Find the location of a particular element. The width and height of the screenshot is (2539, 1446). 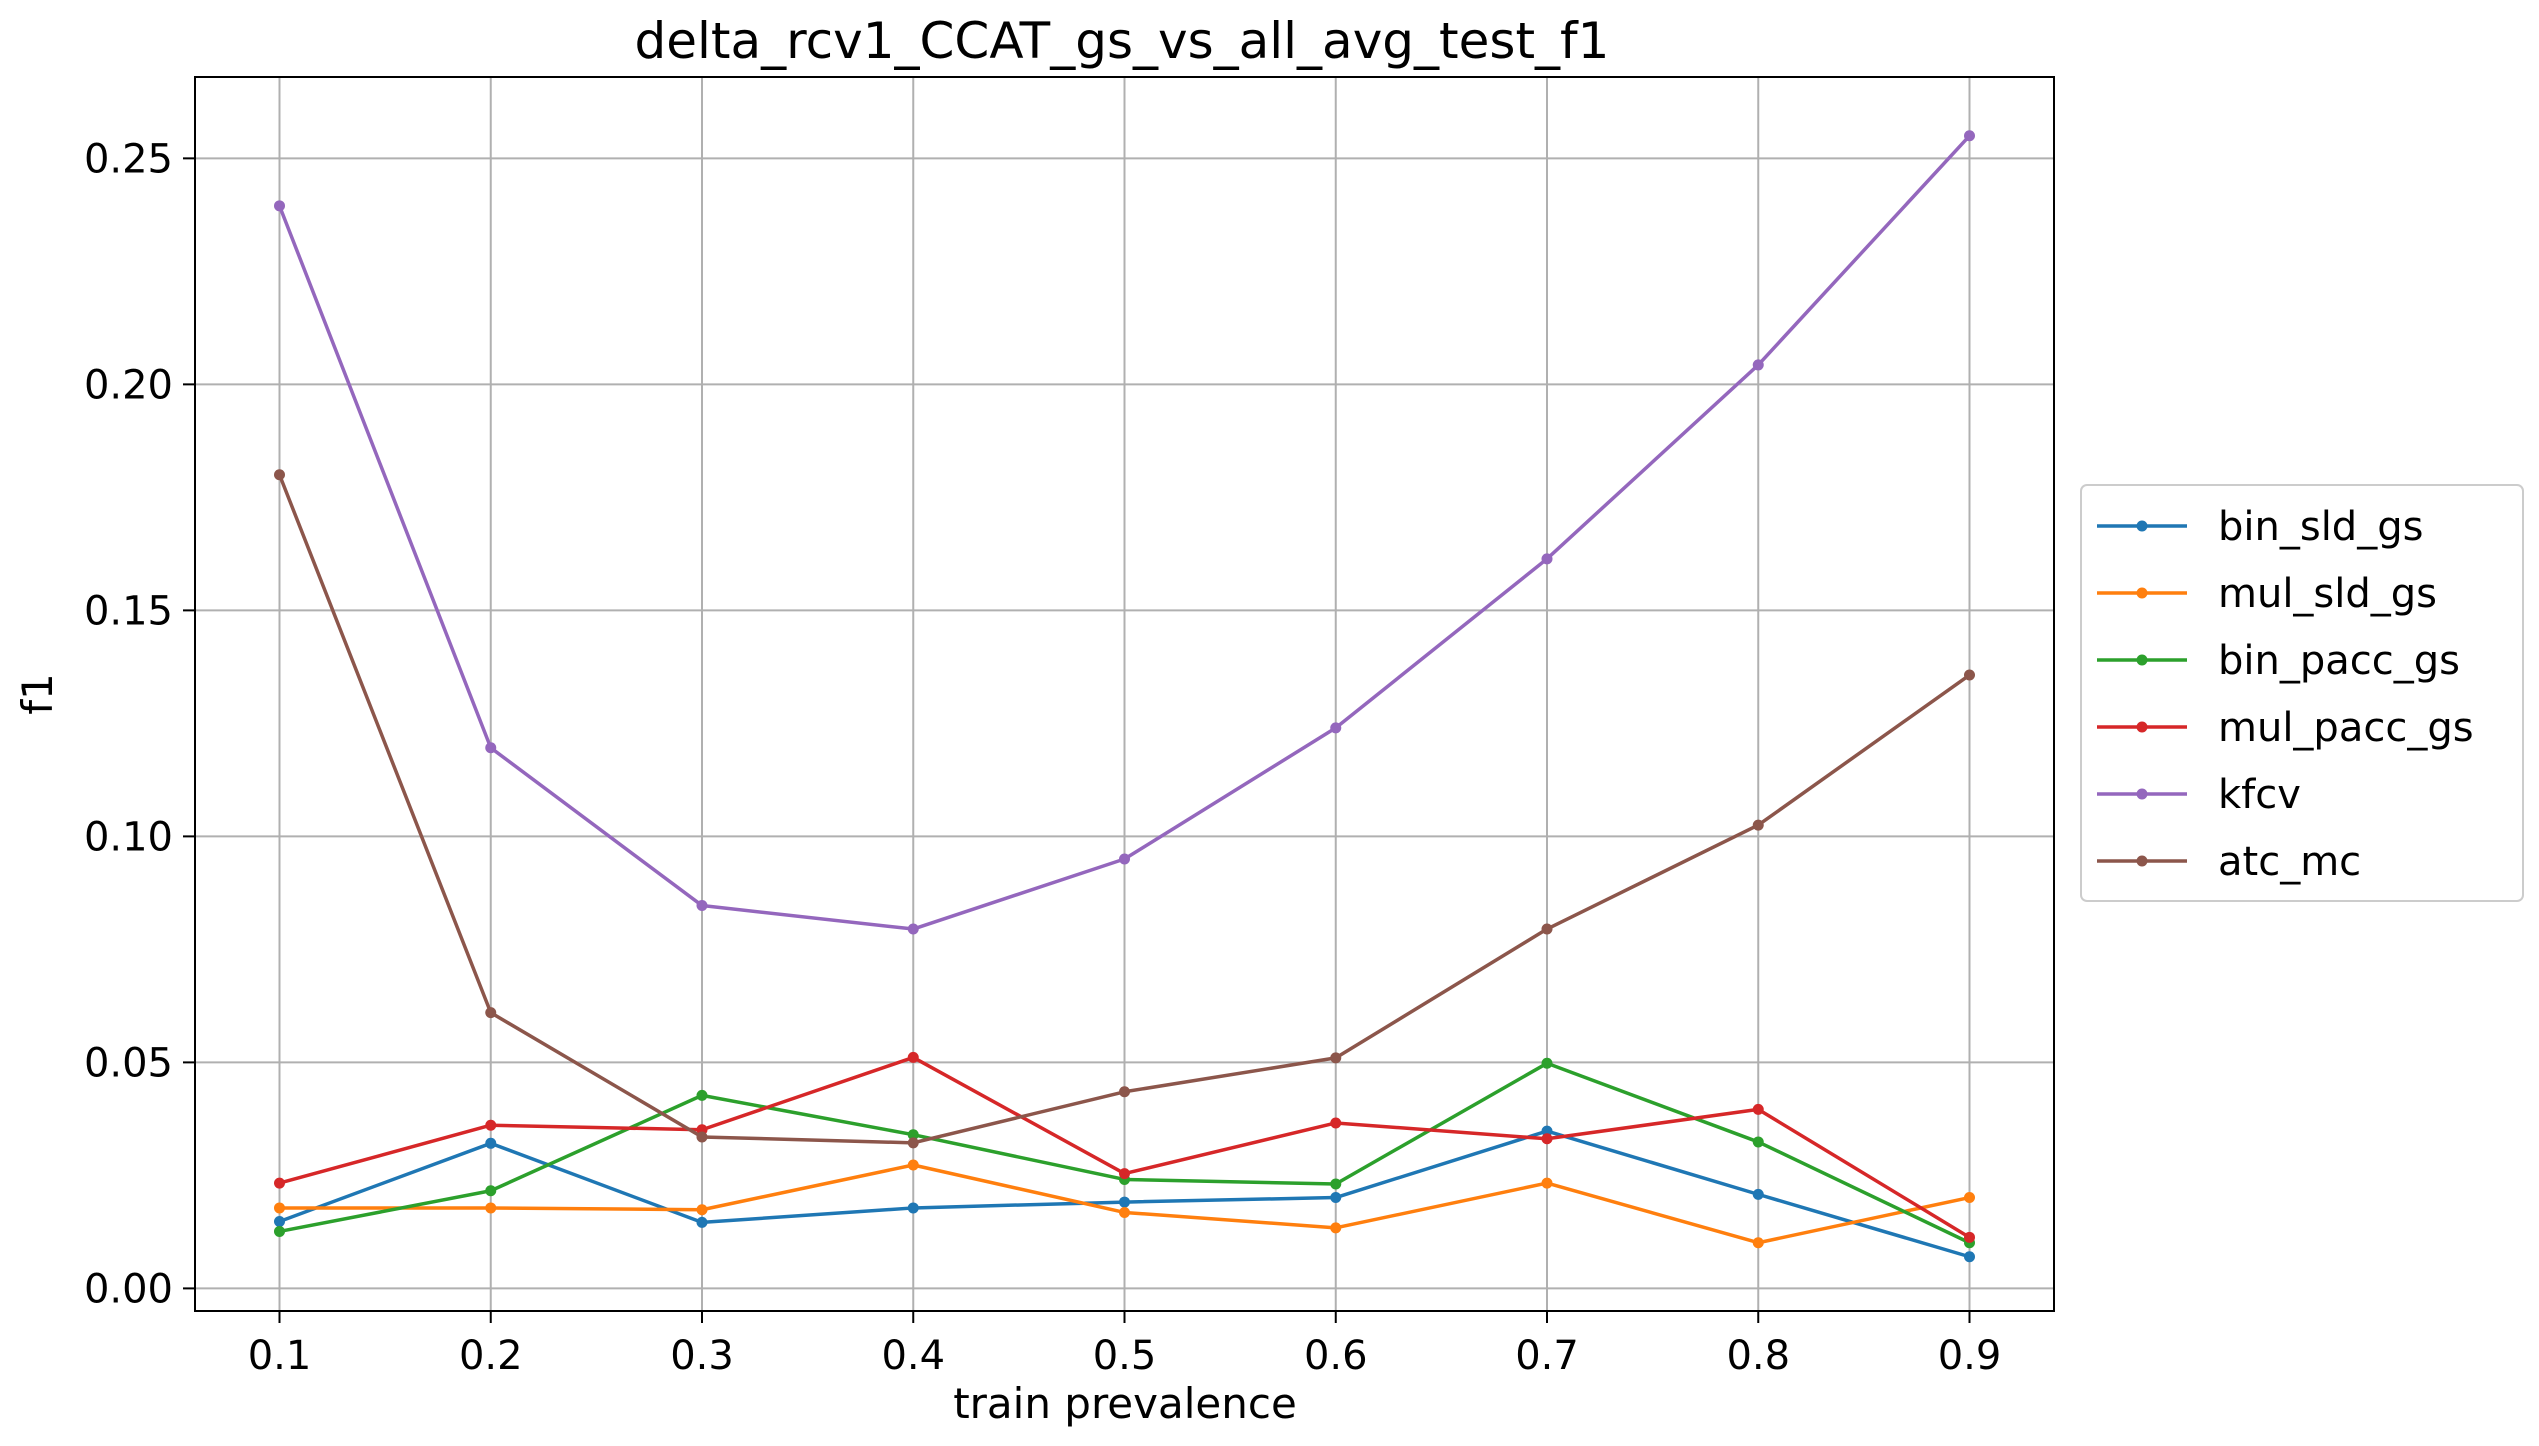

legend-label: mul_sld_gs is located at coordinates (2327, 594).